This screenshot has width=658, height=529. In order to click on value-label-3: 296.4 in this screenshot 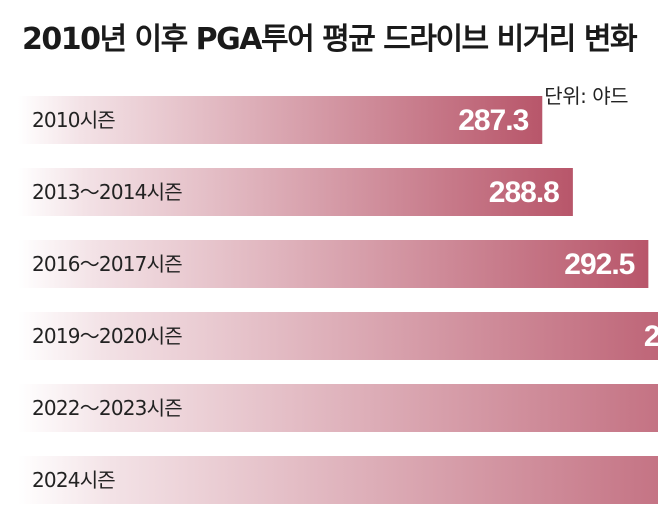, I will do `click(651, 336)`.